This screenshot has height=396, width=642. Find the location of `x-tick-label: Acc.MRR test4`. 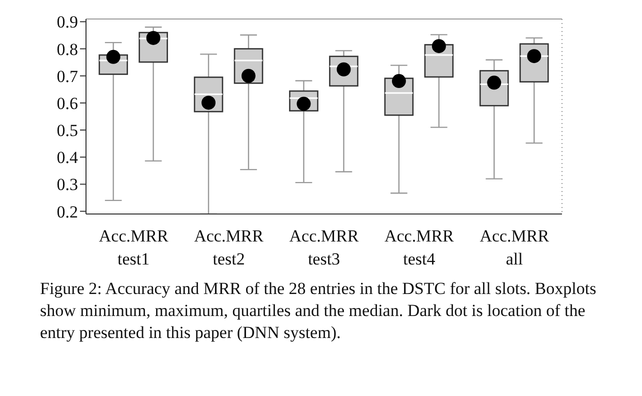

x-tick-label: Acc.MRR test4 is located at coordinates (419, 247).